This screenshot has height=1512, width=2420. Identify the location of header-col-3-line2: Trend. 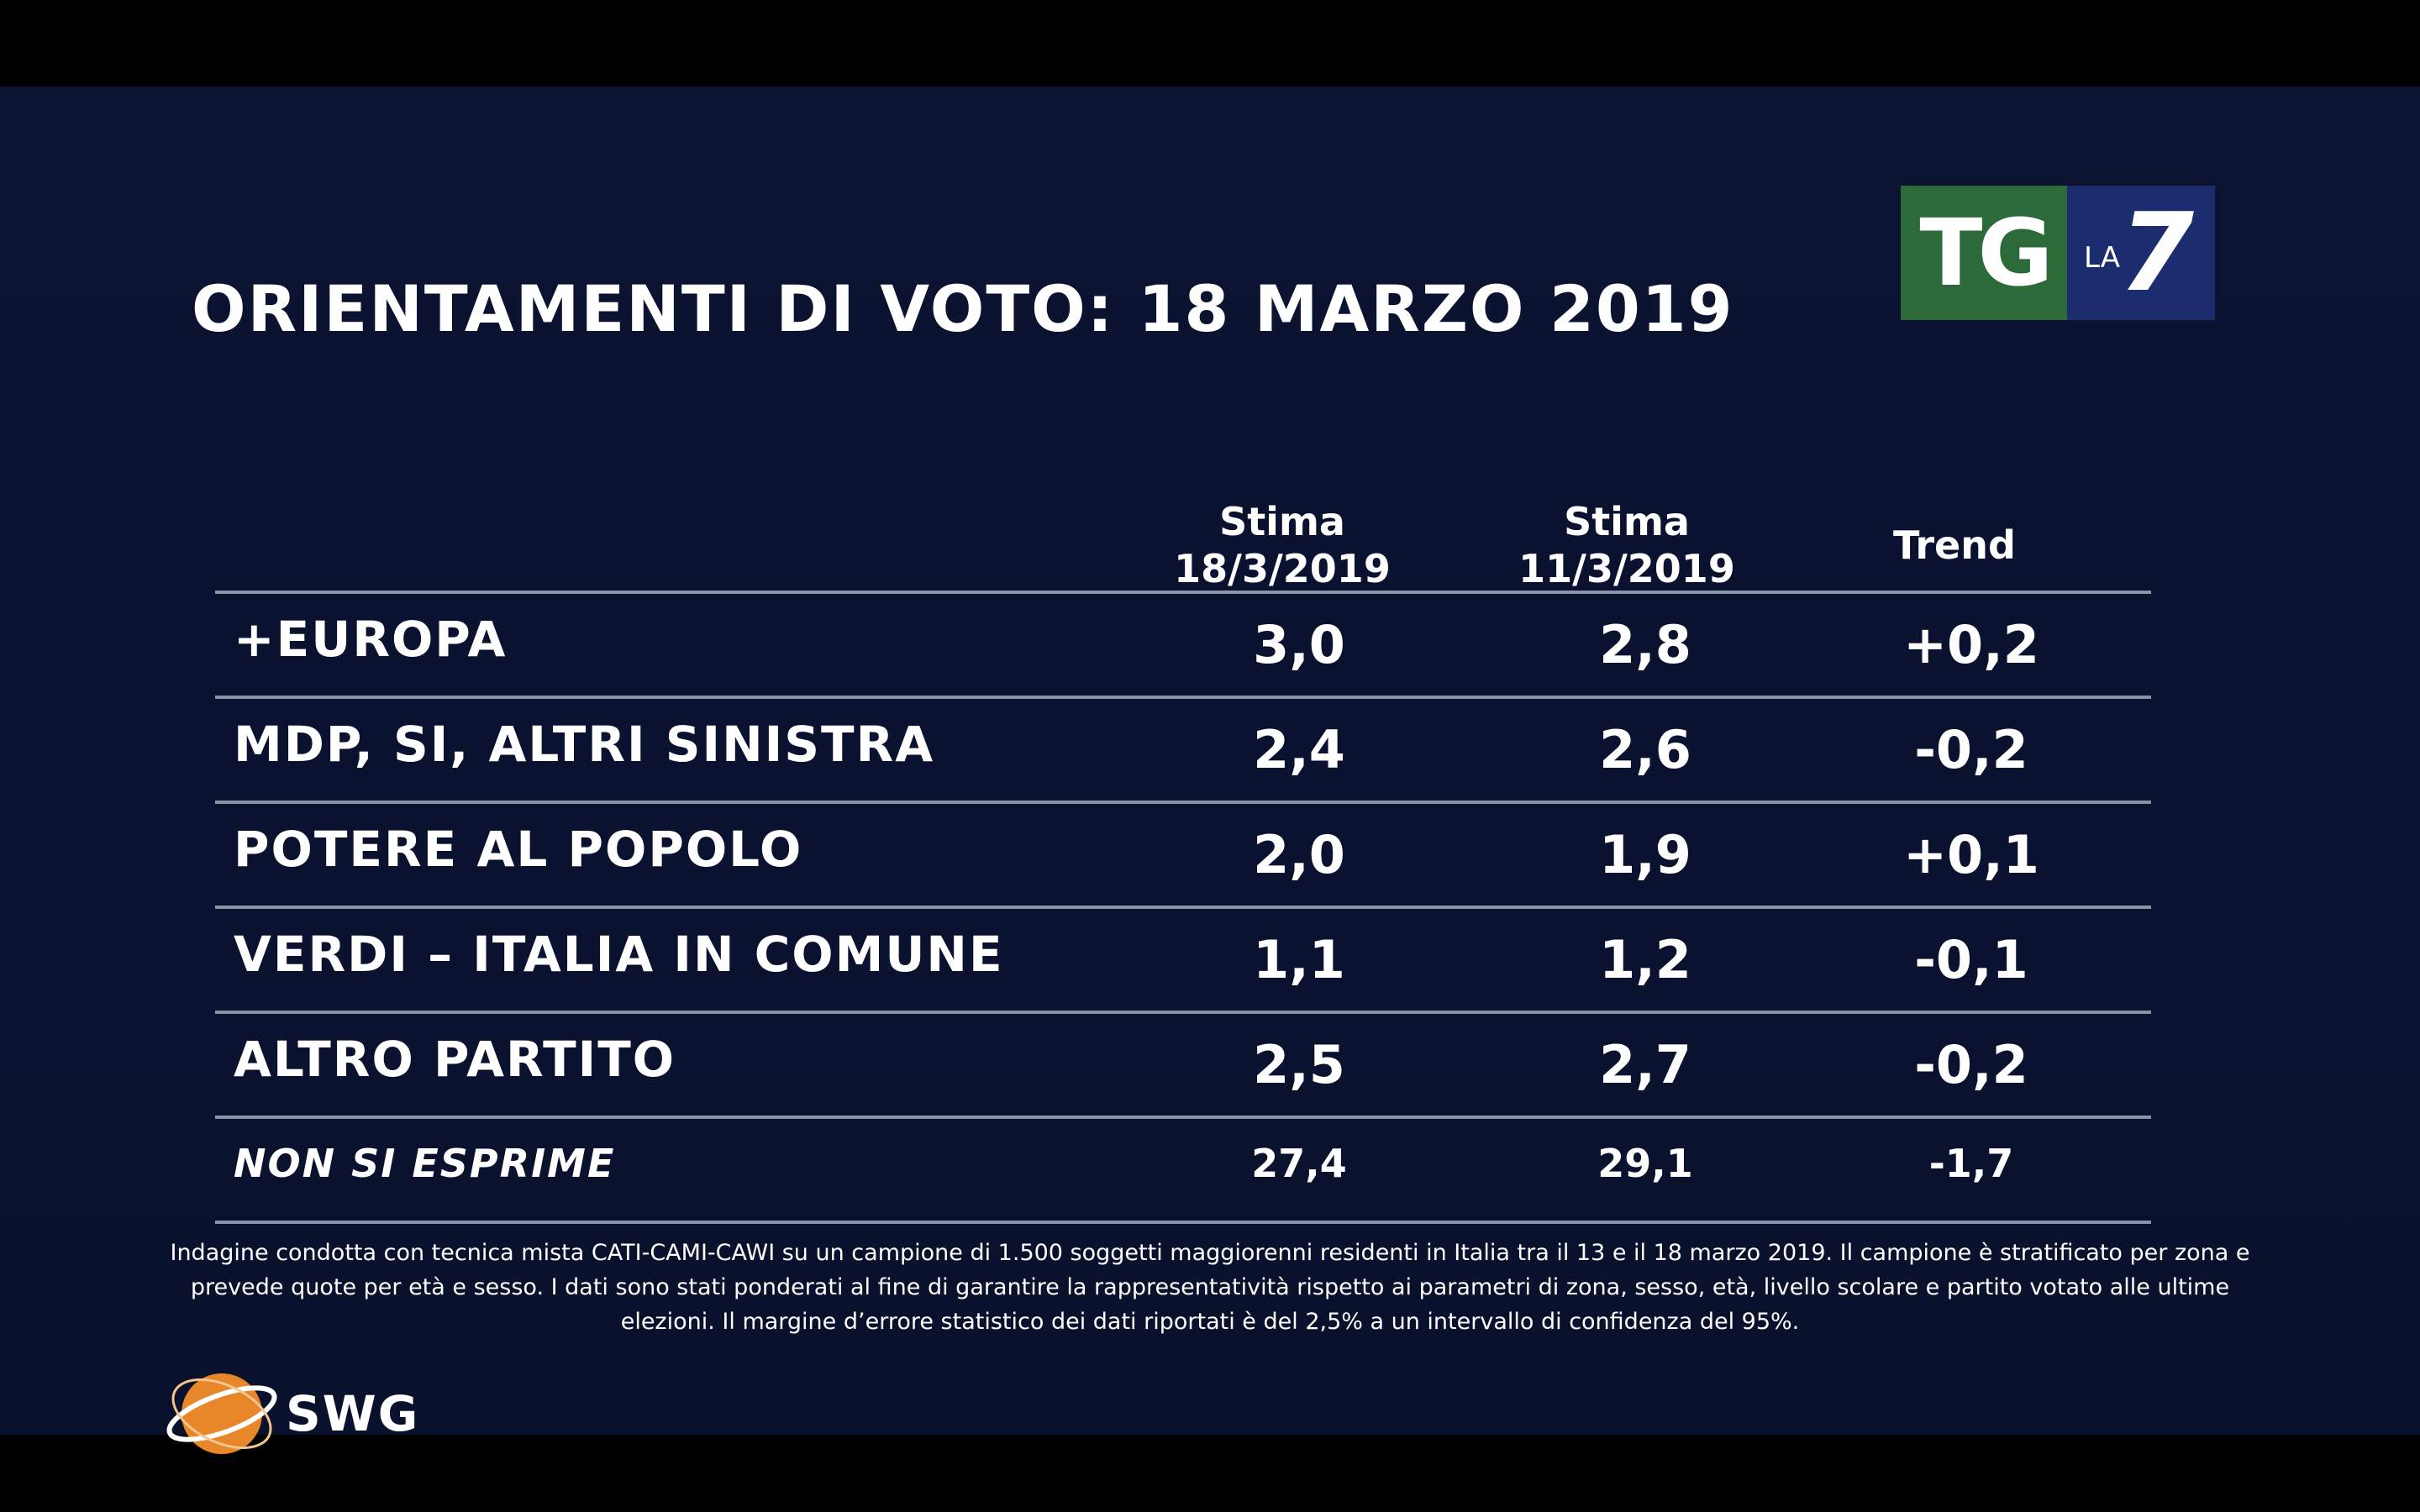
(1954, 545).